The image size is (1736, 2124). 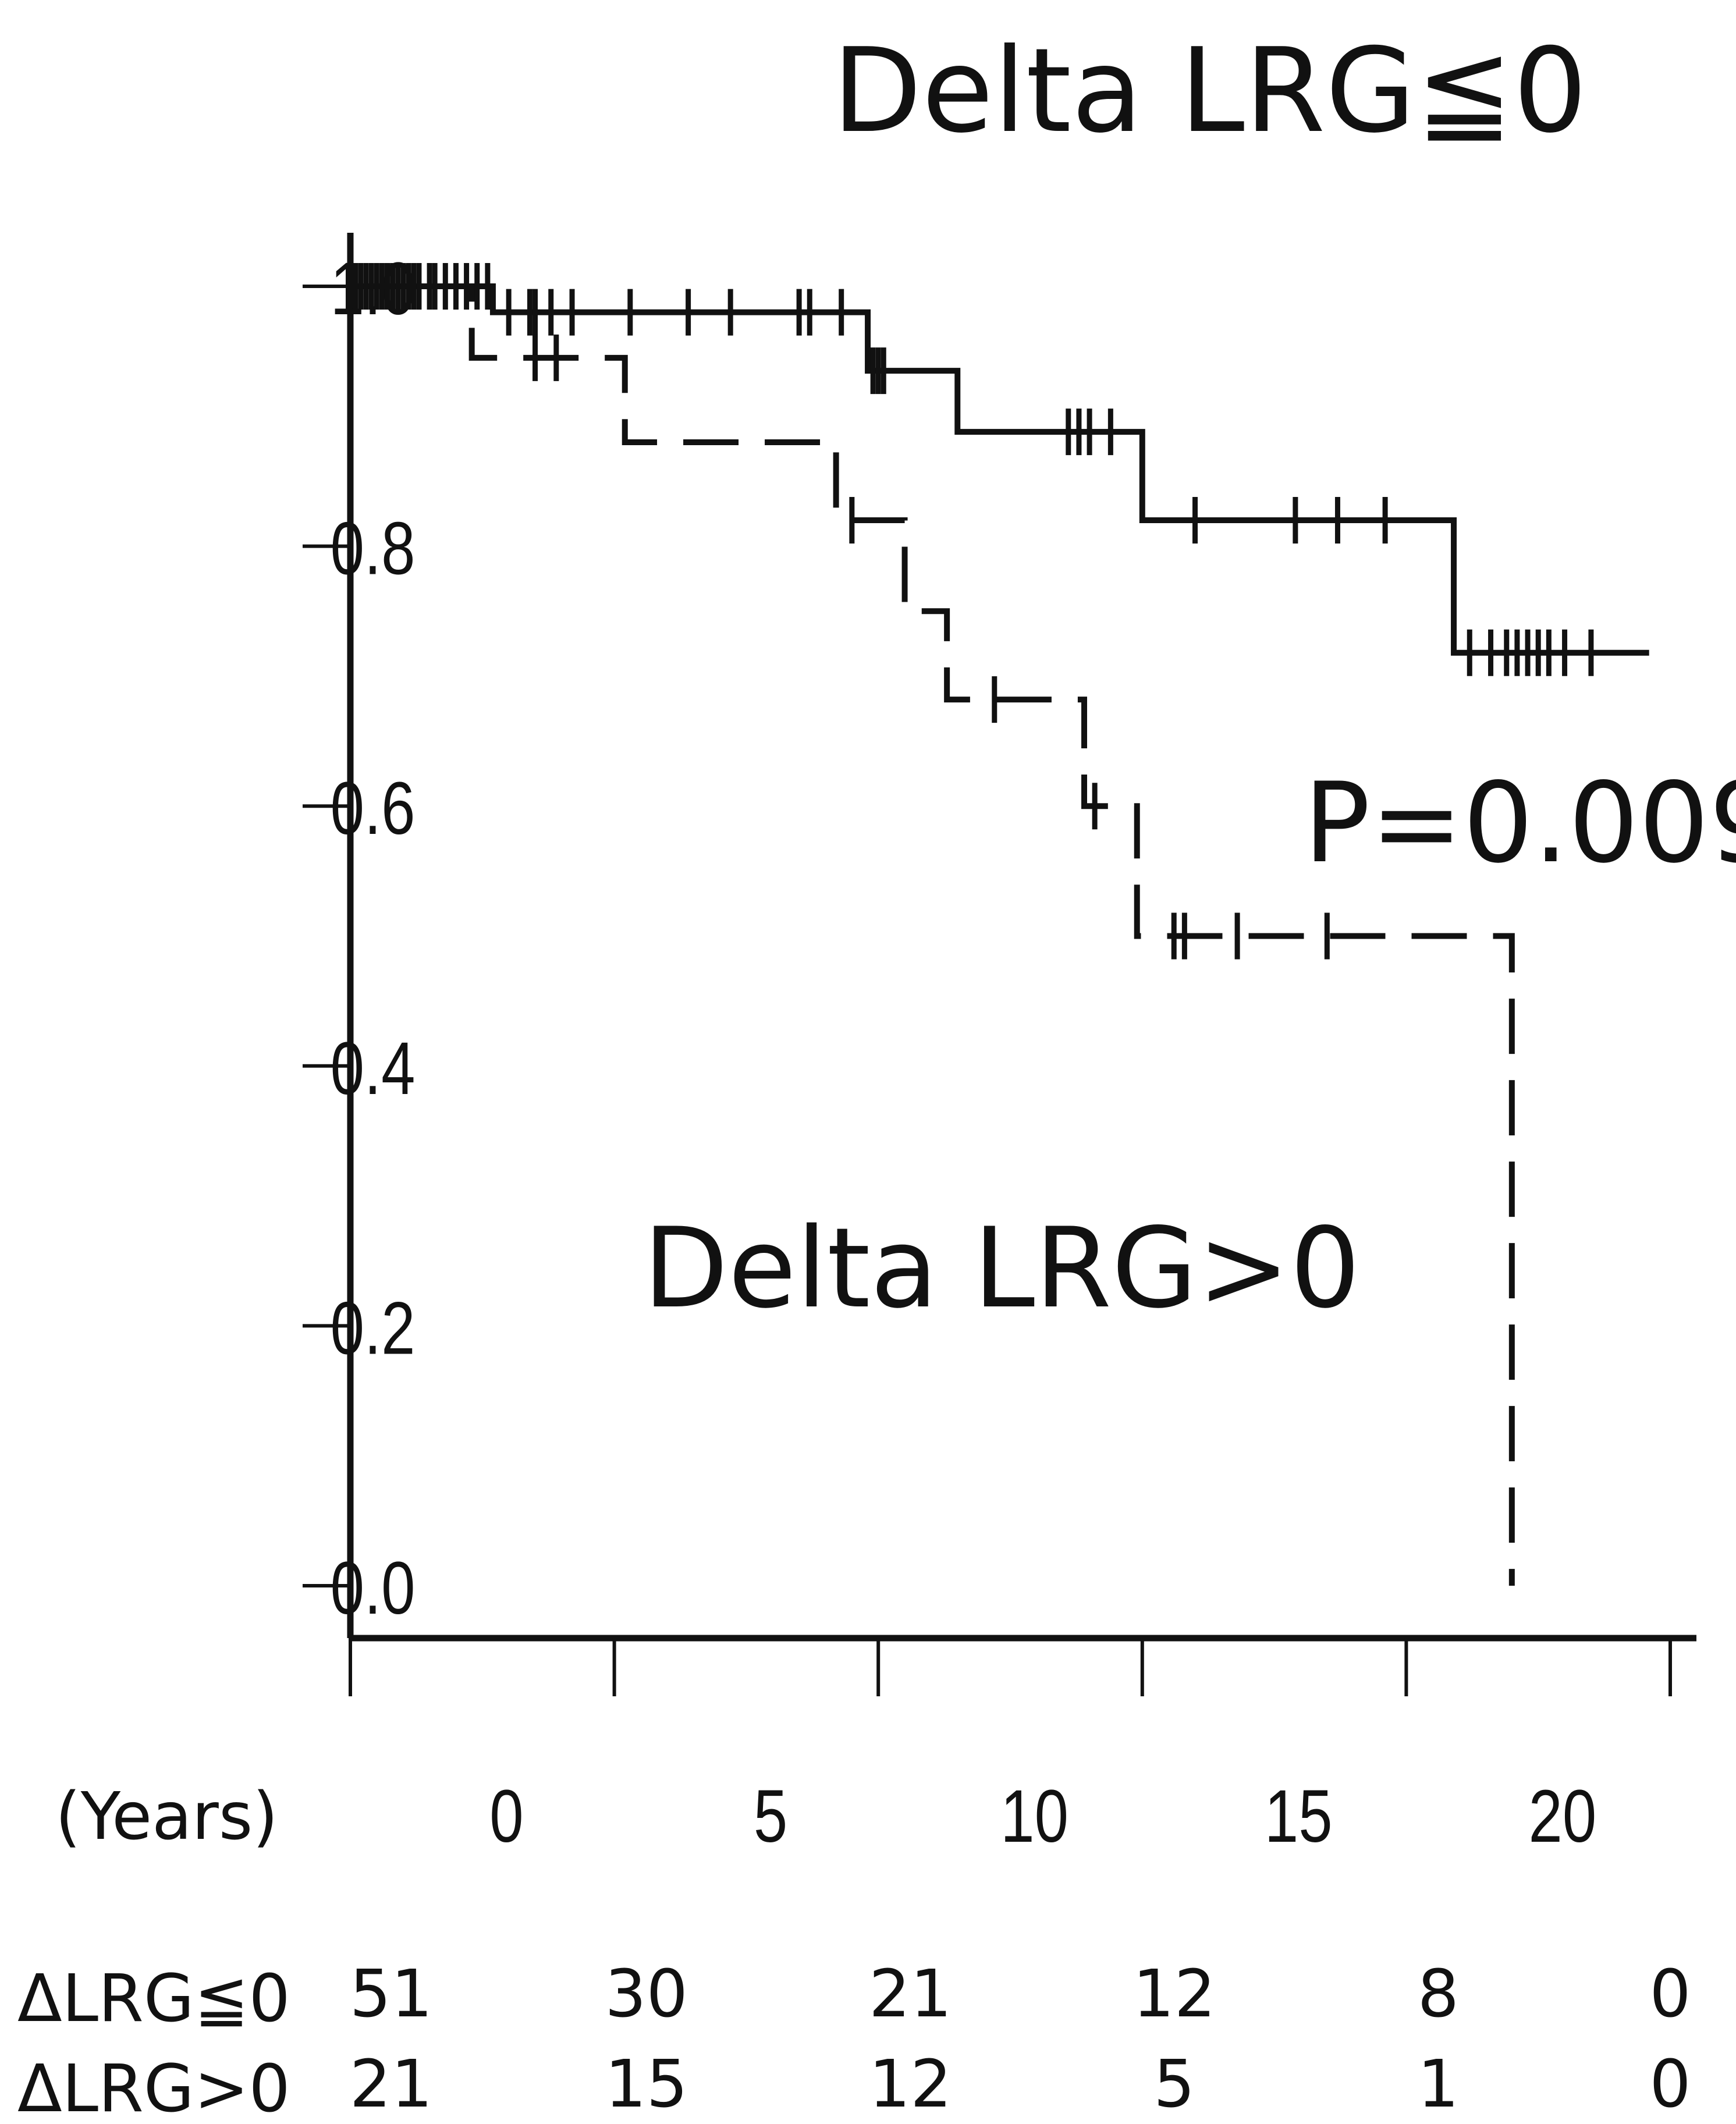 What do you see at coordinates (1010, 1747) in the screenshot?
I see `x-axis-ticks: 0510152025` at bounding box center [1010, 1747].